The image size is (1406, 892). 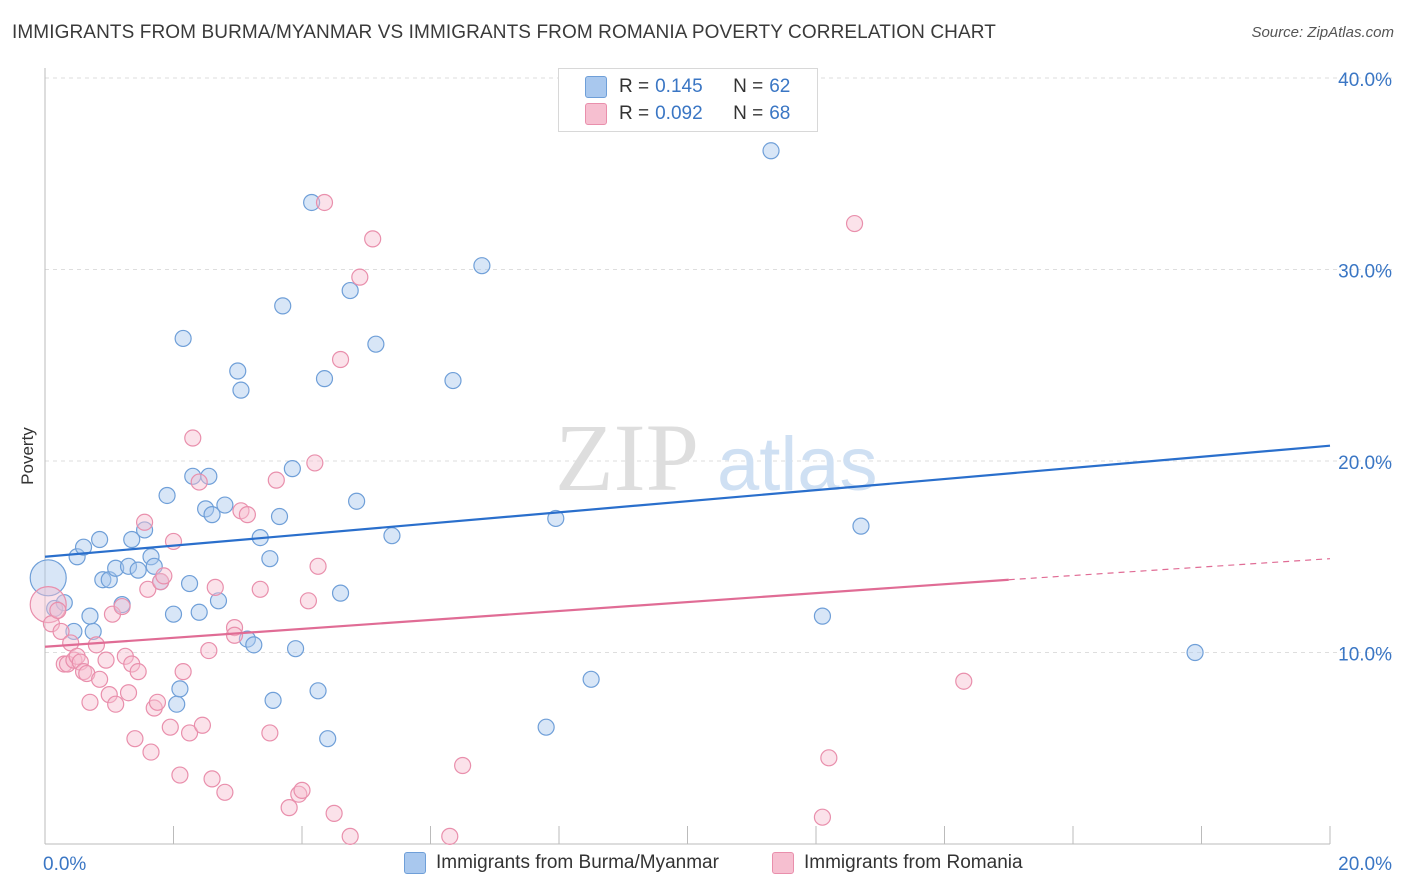 I want to click on trendline-romania-extension, so click(x=1169, y=569).